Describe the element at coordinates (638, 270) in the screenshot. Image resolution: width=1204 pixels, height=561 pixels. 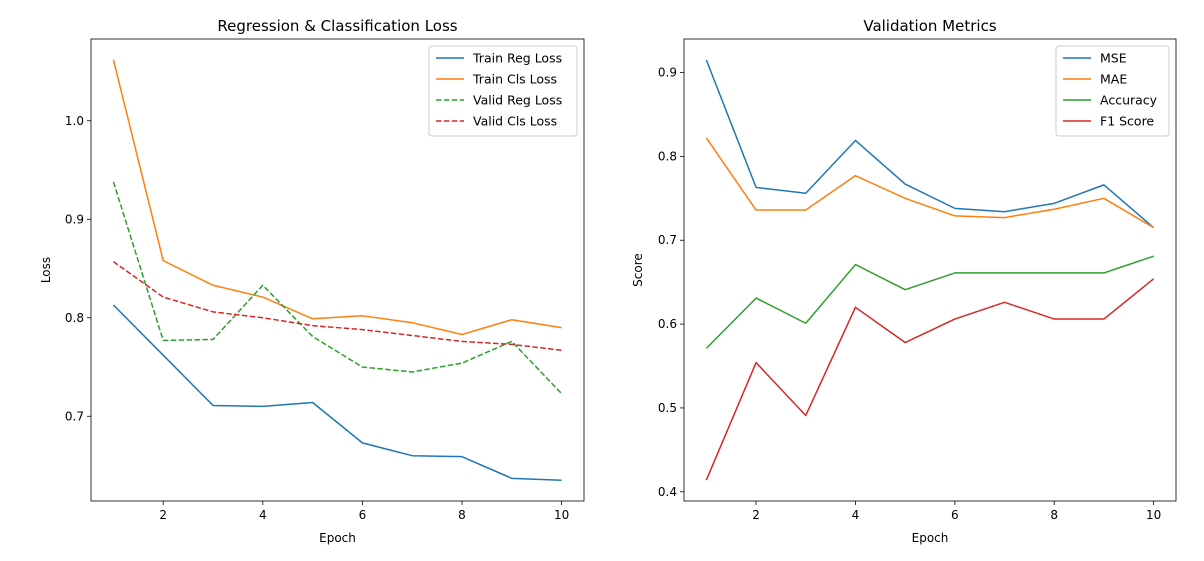
I see `metrics-y-axis-label: Score` at that location.